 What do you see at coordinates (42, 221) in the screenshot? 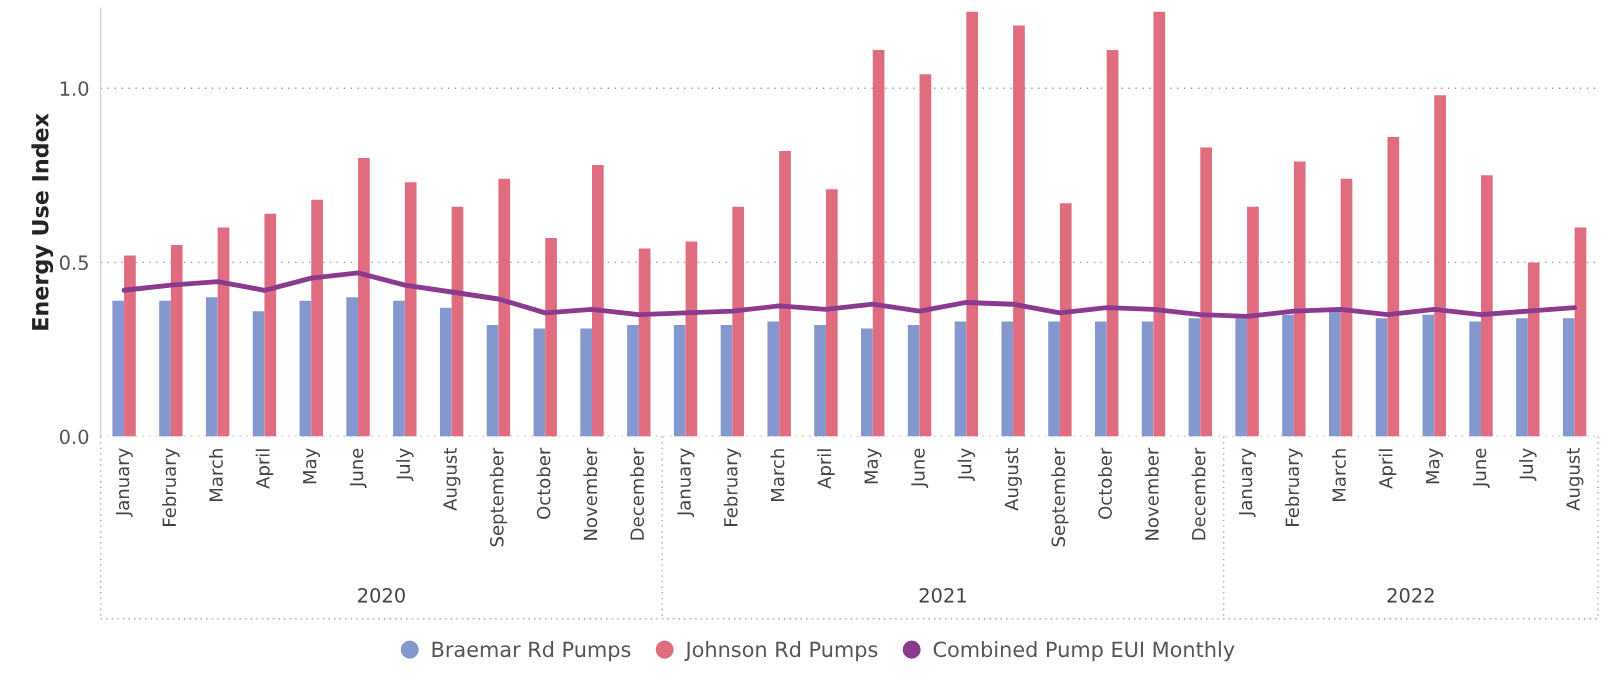
I see `y-axis-title: Energy Use Index` at bounding box center [42, 221].